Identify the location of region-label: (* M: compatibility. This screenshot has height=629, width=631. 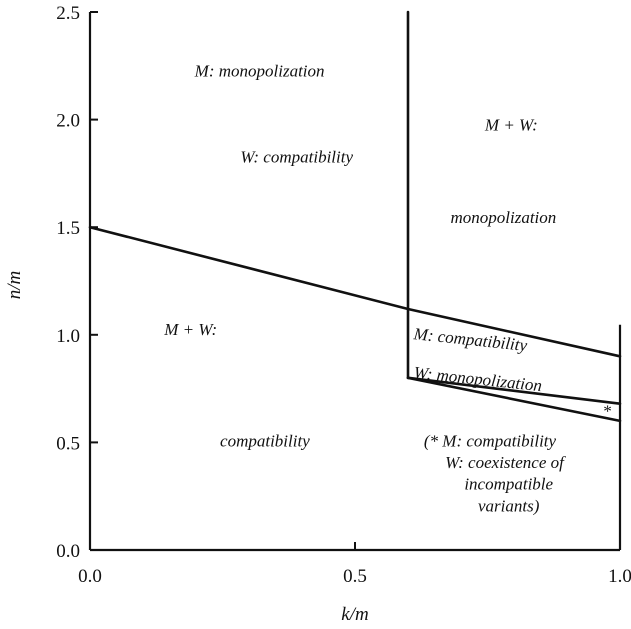
(490, 441).